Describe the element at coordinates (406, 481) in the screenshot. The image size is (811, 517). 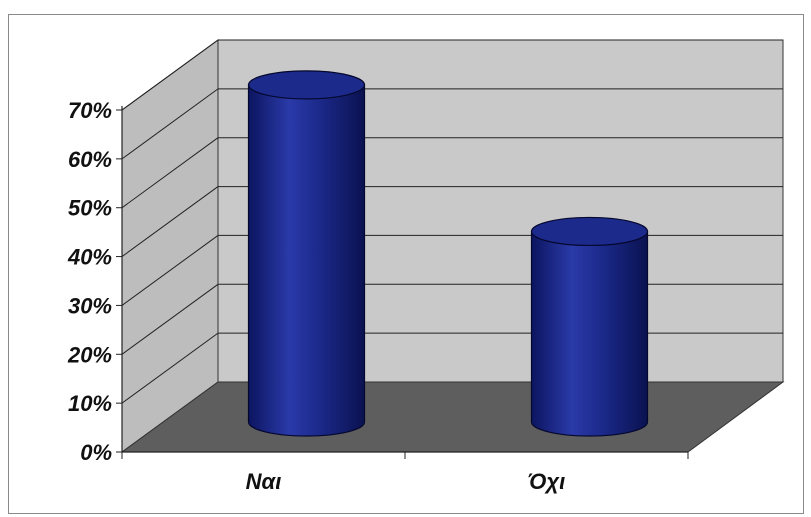
I see `x-axis-category-labels: Ναι Όχι` at that location.